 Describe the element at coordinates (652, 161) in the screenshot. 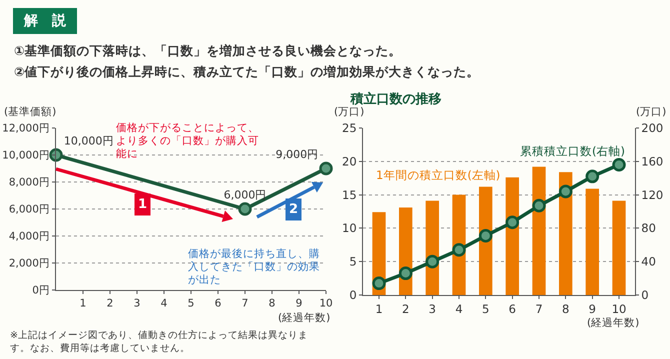

I see `y2-tick-label: 160` at that location.